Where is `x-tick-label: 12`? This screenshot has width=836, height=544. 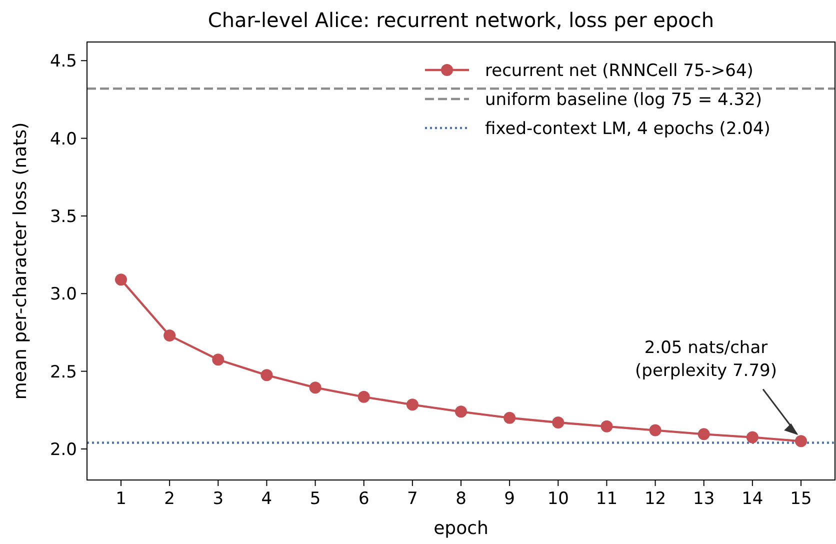
x-tick-label: 12 is located at coordinates (655, 499).